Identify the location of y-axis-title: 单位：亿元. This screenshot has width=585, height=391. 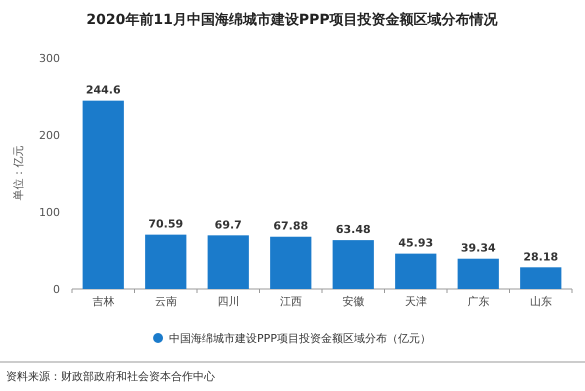
(18, 173).